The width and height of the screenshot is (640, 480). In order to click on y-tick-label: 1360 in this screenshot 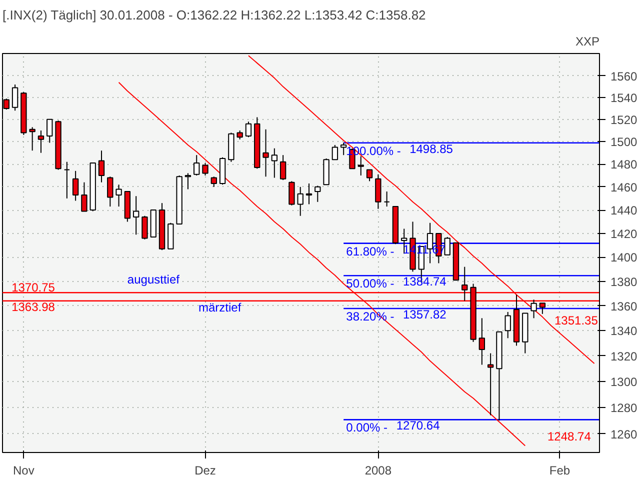, I will do `click(624, 306)`.